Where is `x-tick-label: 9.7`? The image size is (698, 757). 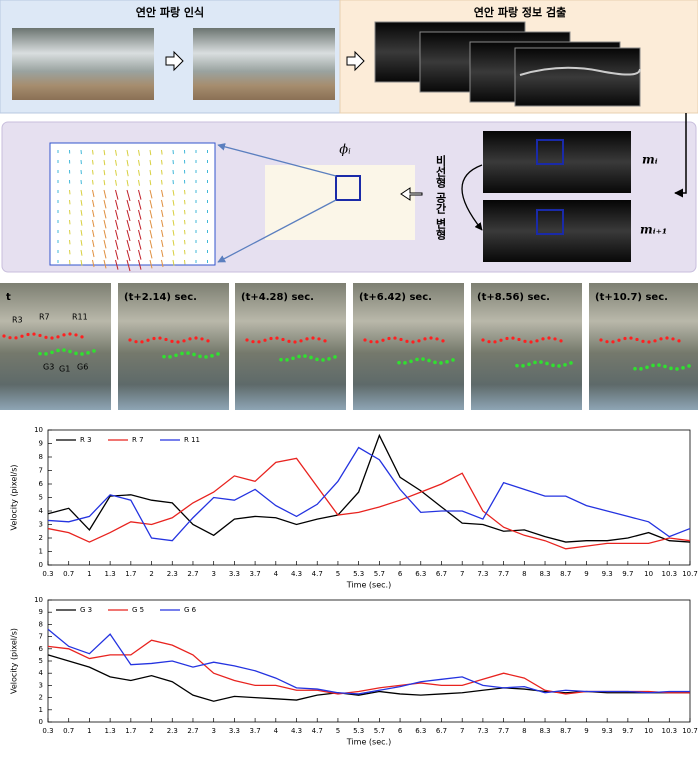
x-tick-label: 9.7 is located at coordinates (627, 574).